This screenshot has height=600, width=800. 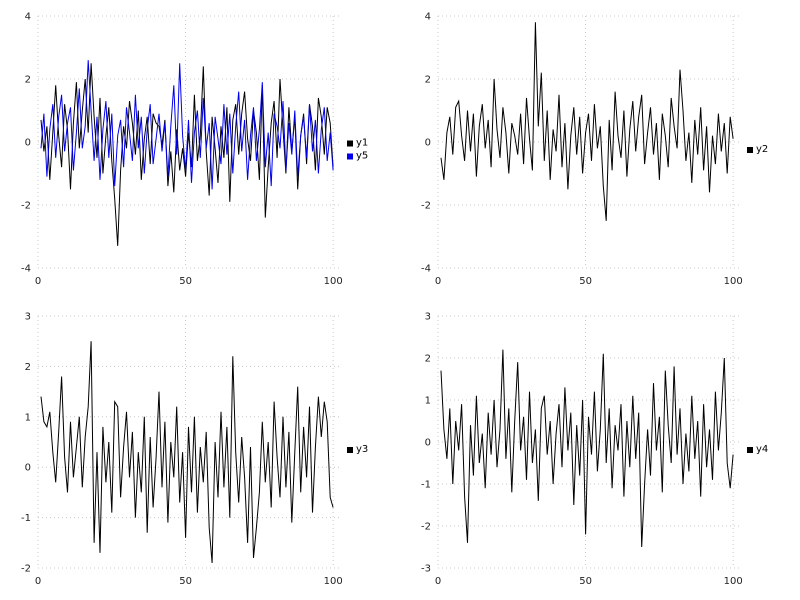 I want to click on series-line-y5, so click(x=187, y=125).